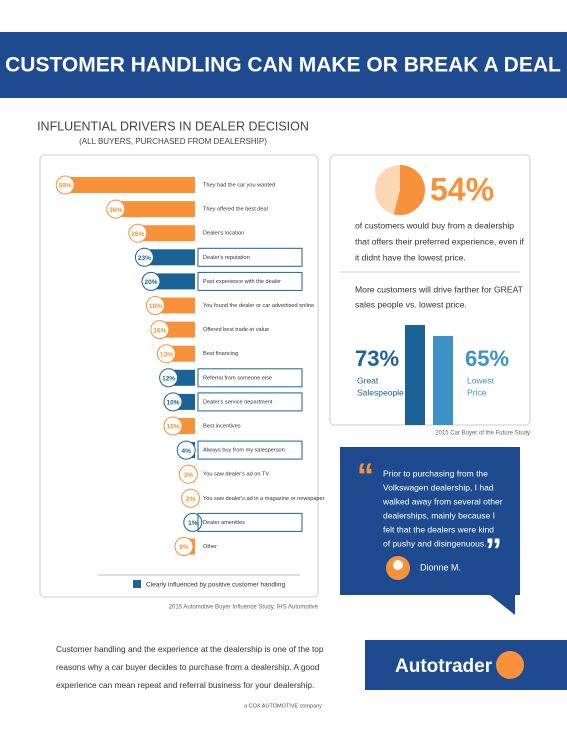 This screenshot has width=567, height=732. I want to click on category-label: Best incentives, so click(222, 426).